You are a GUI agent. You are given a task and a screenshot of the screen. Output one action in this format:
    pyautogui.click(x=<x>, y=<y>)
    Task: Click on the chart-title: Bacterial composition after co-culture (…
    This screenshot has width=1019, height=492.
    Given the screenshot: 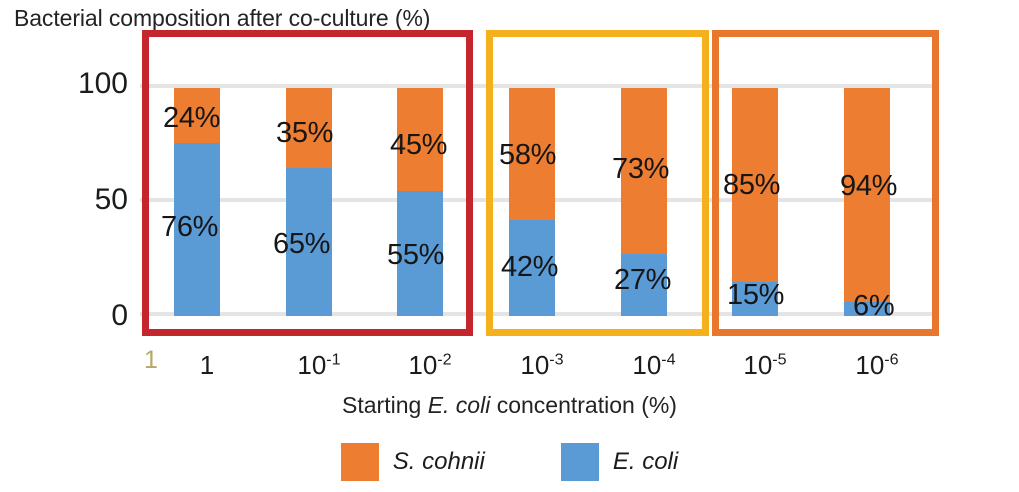 What is the action you would take?
    pyautogui.click(x=222, y=18)
    